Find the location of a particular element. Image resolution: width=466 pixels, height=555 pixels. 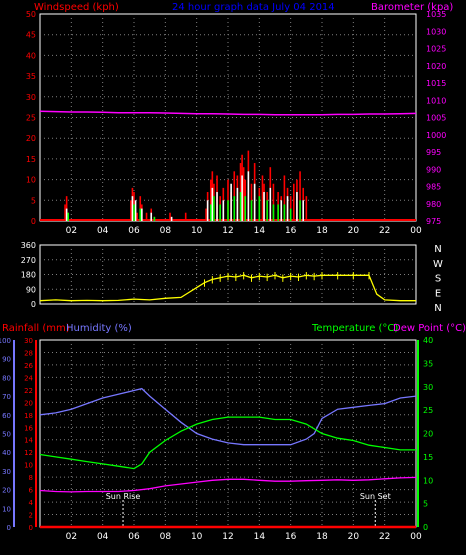

rain-tick-label: 20 is located at coordinates (28, 403).